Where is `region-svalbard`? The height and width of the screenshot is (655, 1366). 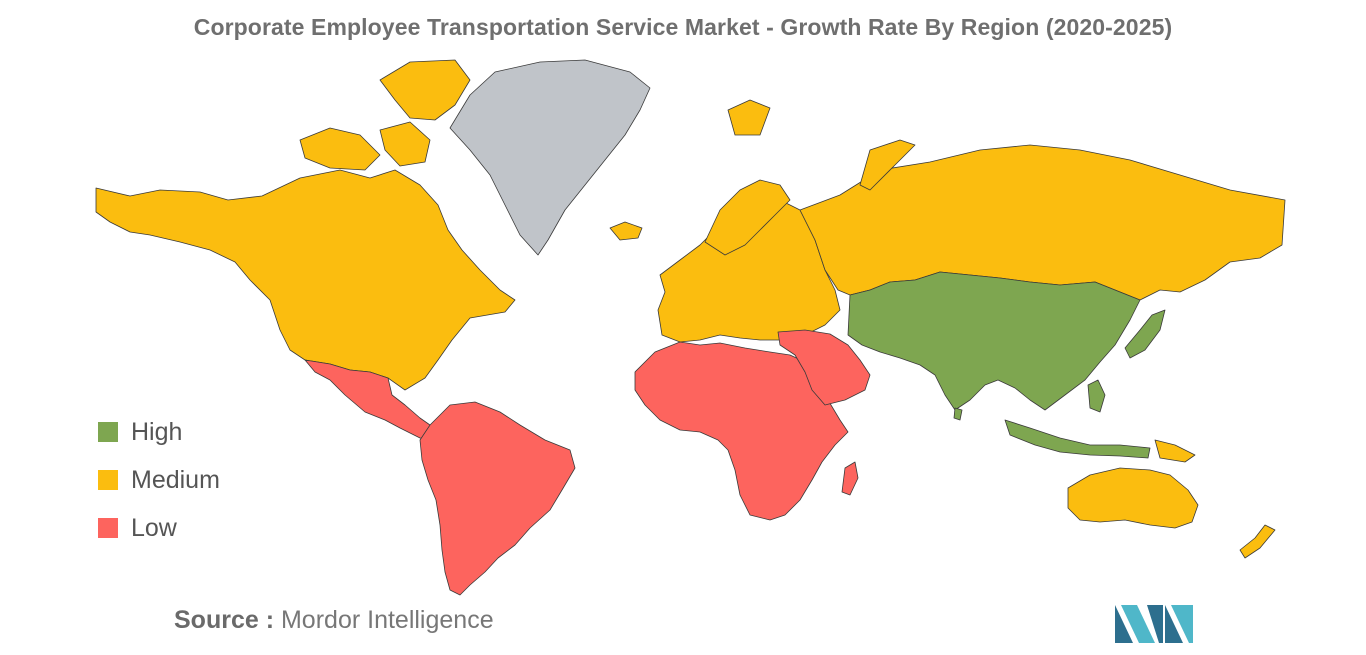 region-svalbard is located at coordinates (749, 117).